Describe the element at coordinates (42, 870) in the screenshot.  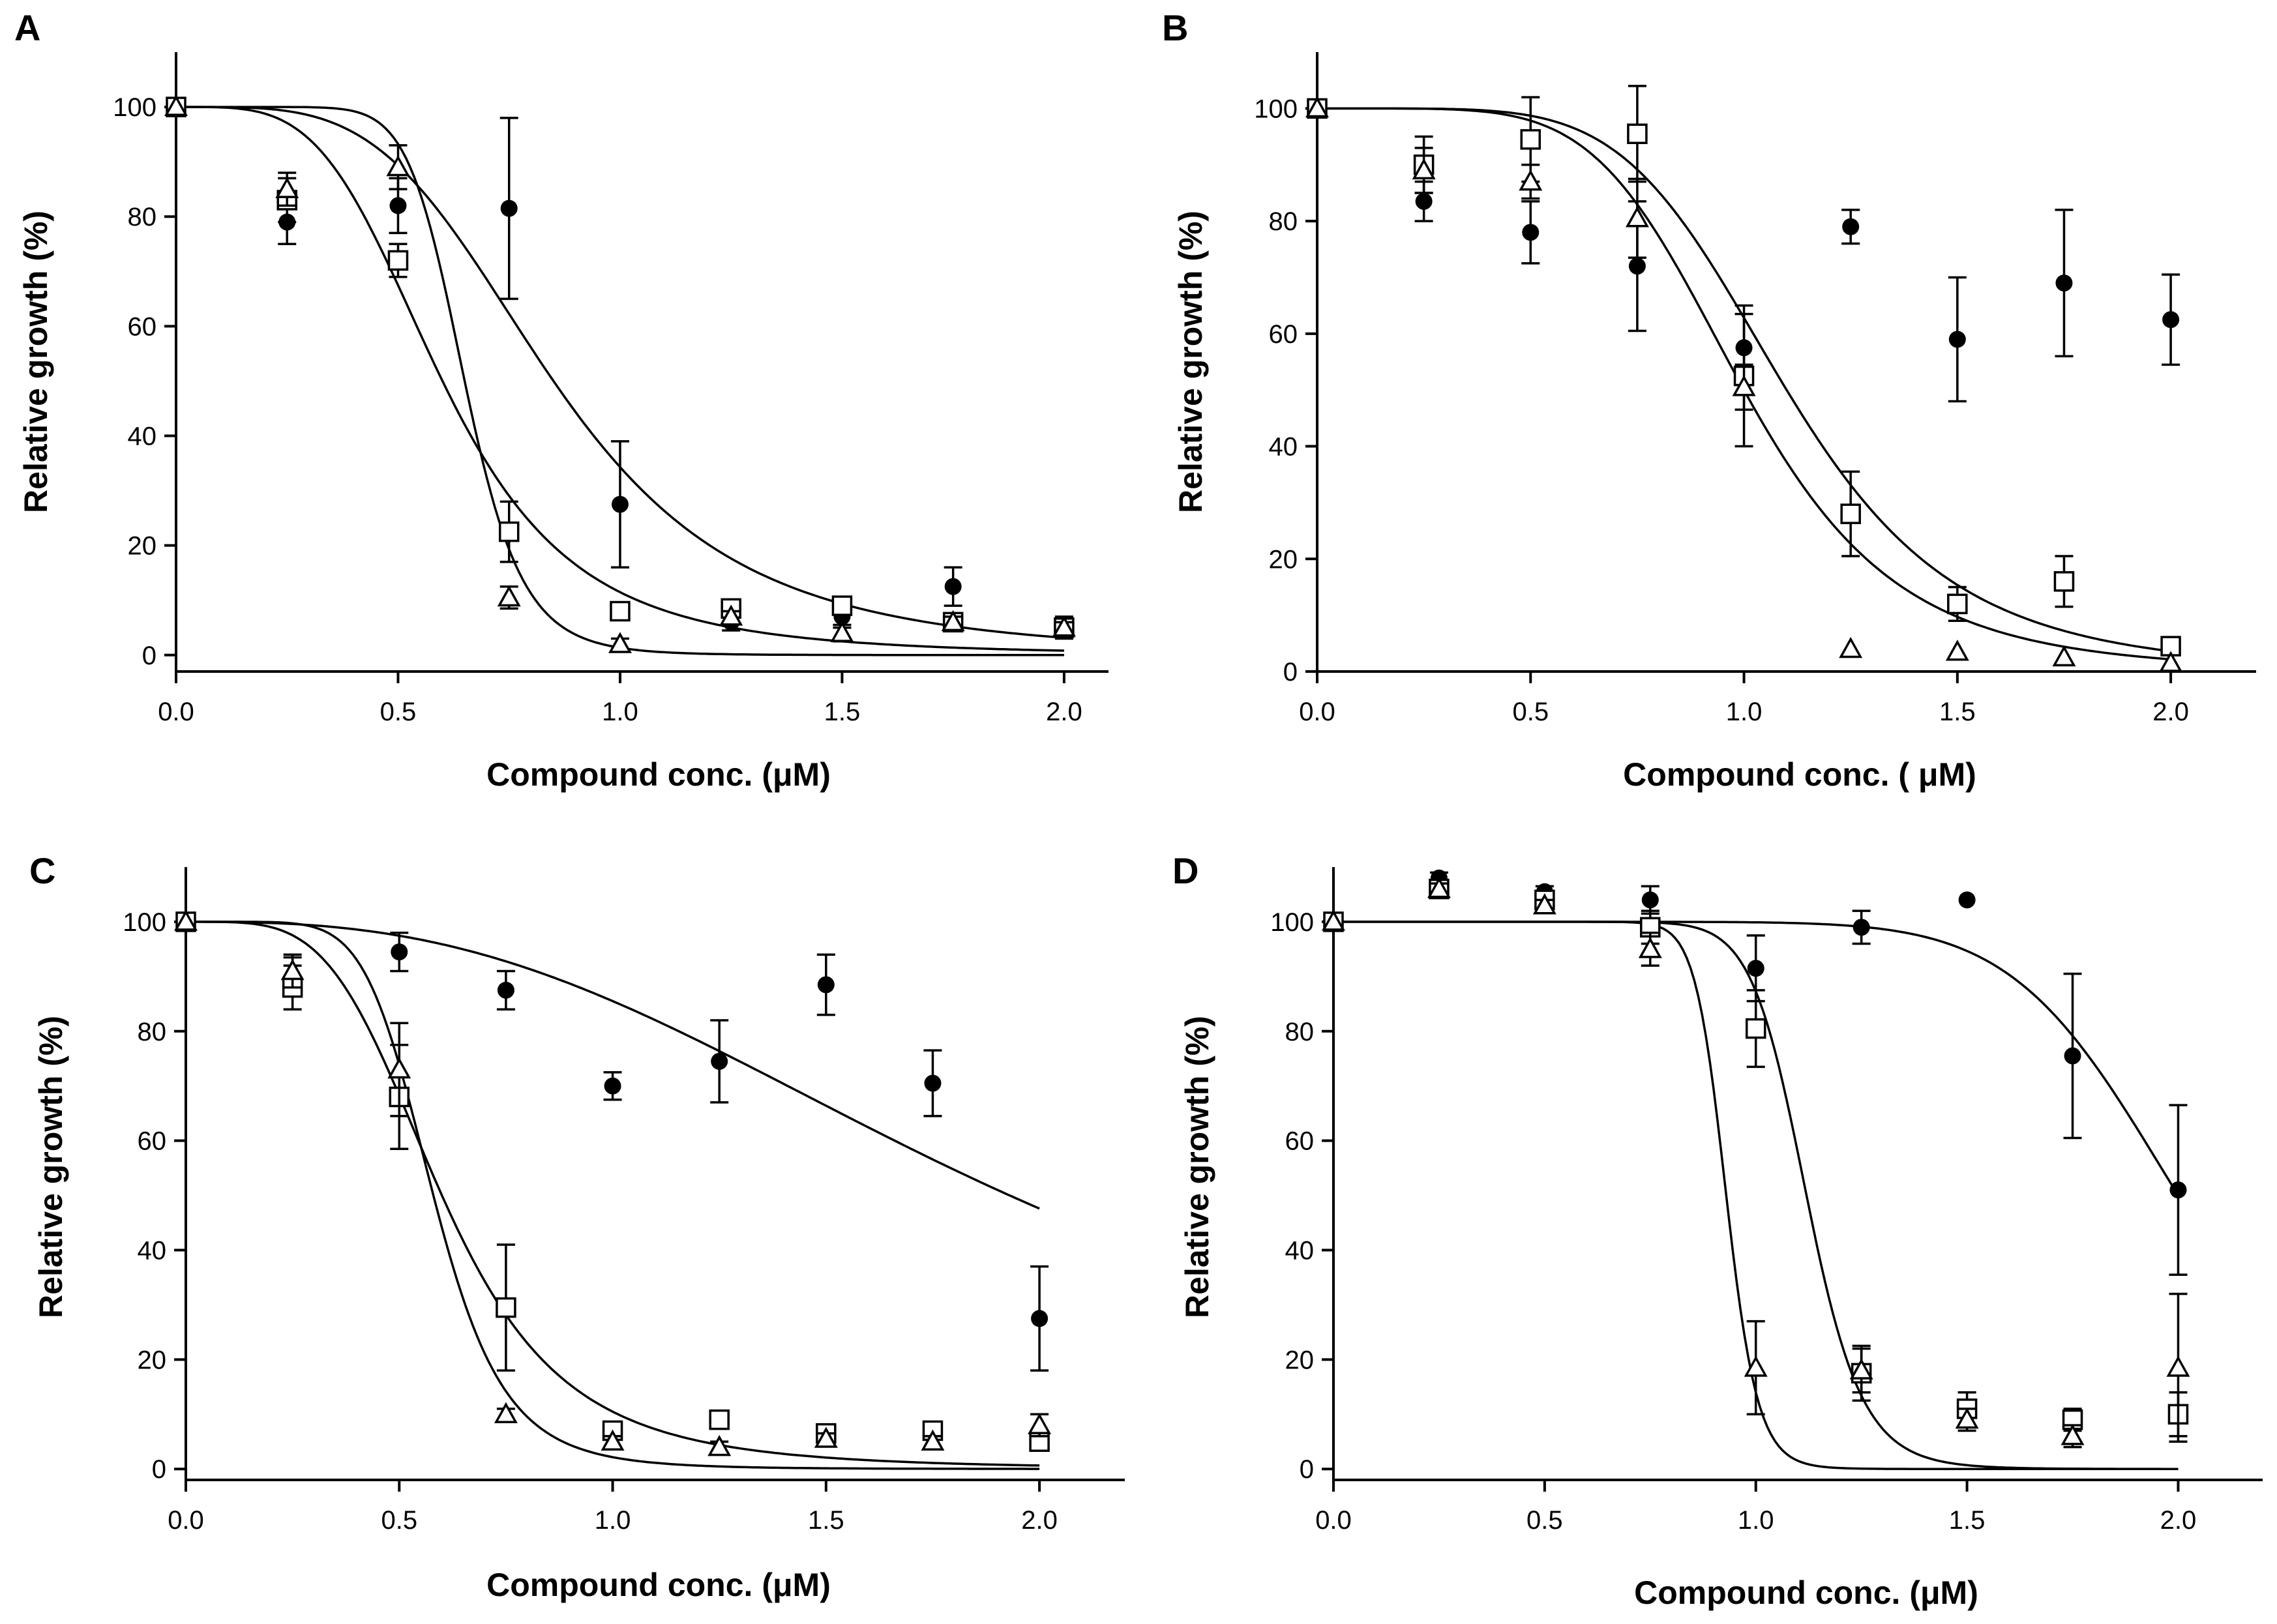
I see `panel-letter: C` at that location.